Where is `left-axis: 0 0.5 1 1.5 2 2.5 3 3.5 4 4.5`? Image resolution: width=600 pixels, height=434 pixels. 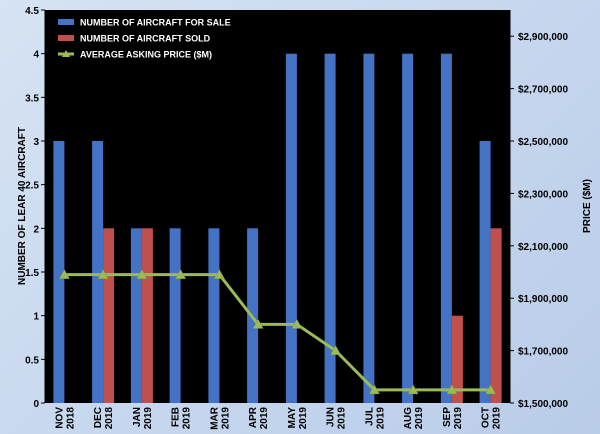
left-axis: 0 0.5 1 1.5 2 2.5 3 3.5 4 4.5 is located at coordinates (35, 208).